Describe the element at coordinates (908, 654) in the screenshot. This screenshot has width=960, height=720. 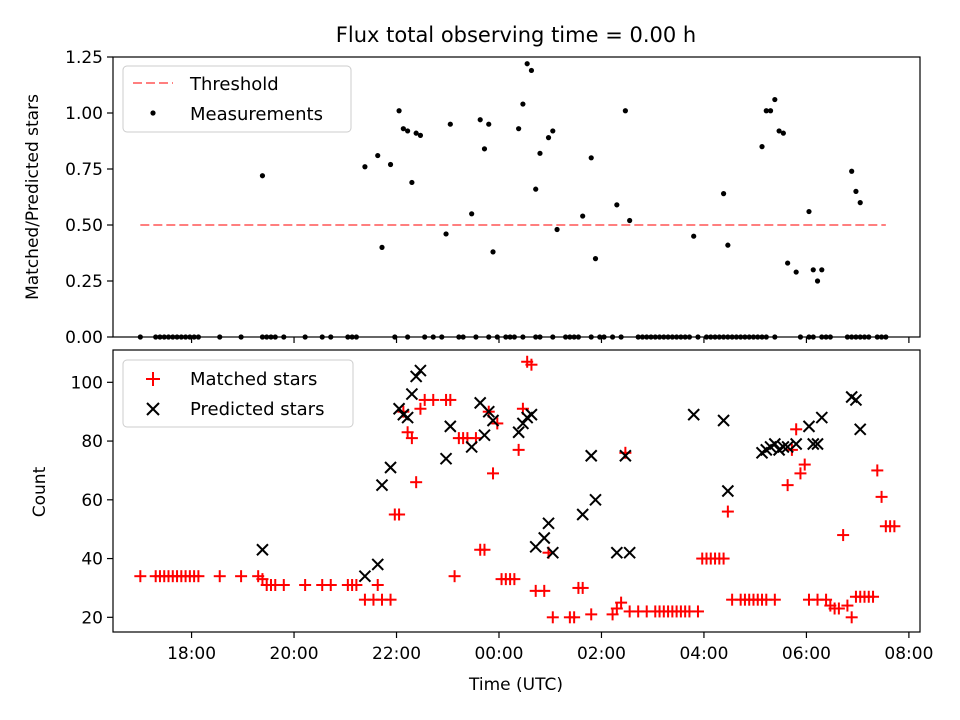
I see `x-tick-label: 08:00` at that location.